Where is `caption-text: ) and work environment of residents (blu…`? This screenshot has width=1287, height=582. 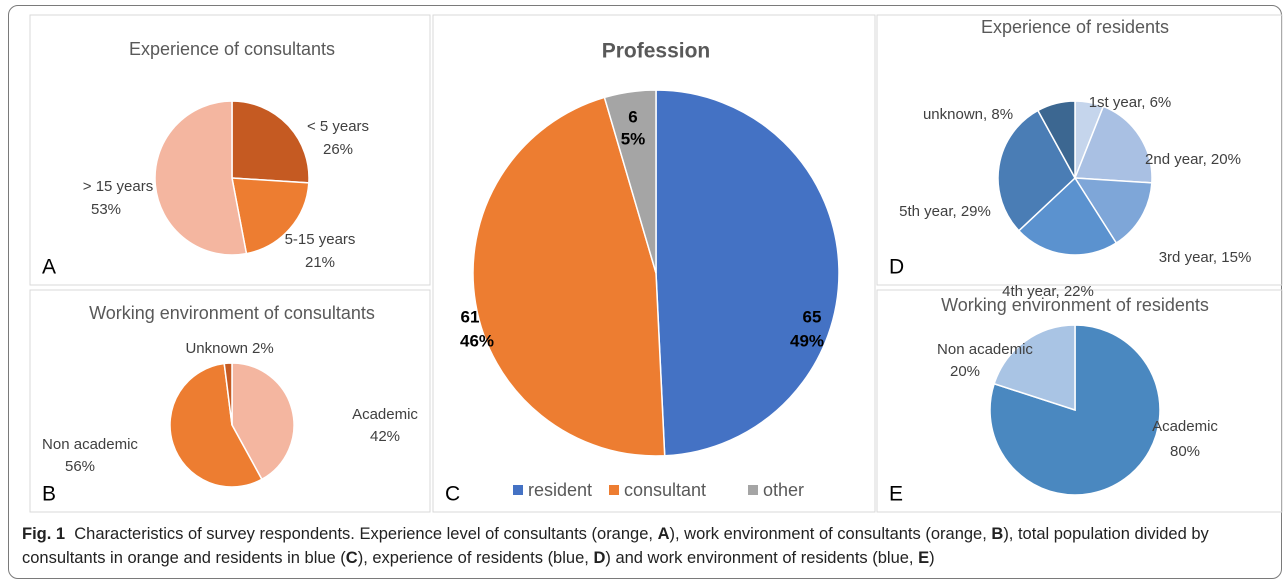 caption-text: ) and work environment of residents (blu… is located at coordinates (762, 558).